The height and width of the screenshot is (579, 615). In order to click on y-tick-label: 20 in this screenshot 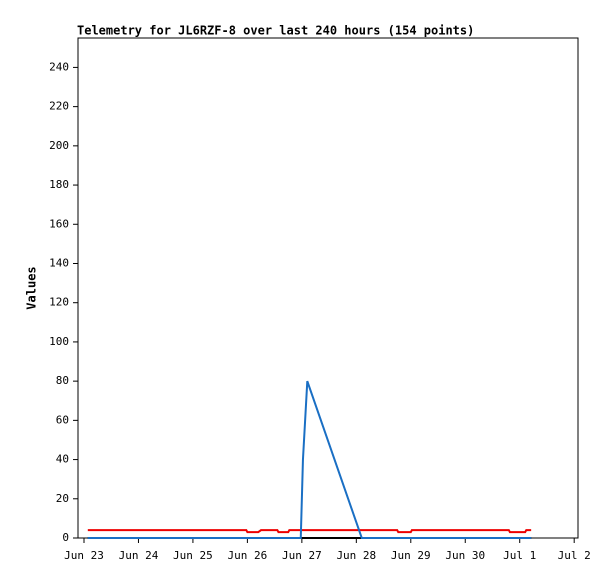, I will do `click(62, 498)`.